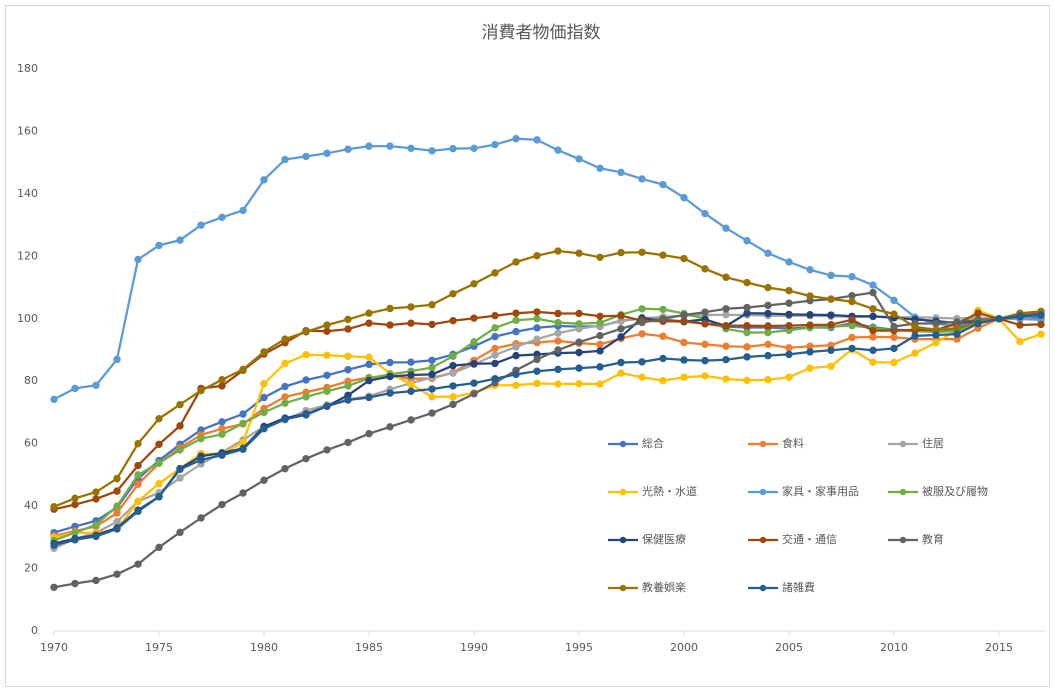  I want to click on y-tick-label: 80, so click(31, 380).